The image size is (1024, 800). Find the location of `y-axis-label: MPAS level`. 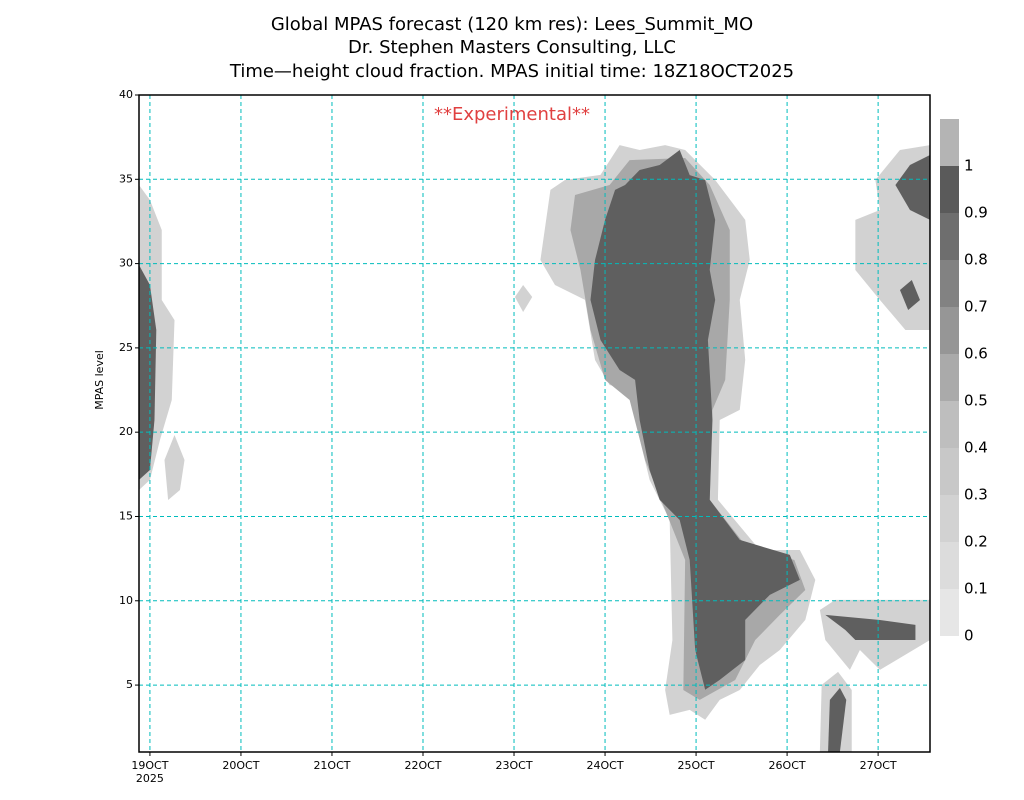

y-axis-label: MPAS level is located at coordinates (99, 380).